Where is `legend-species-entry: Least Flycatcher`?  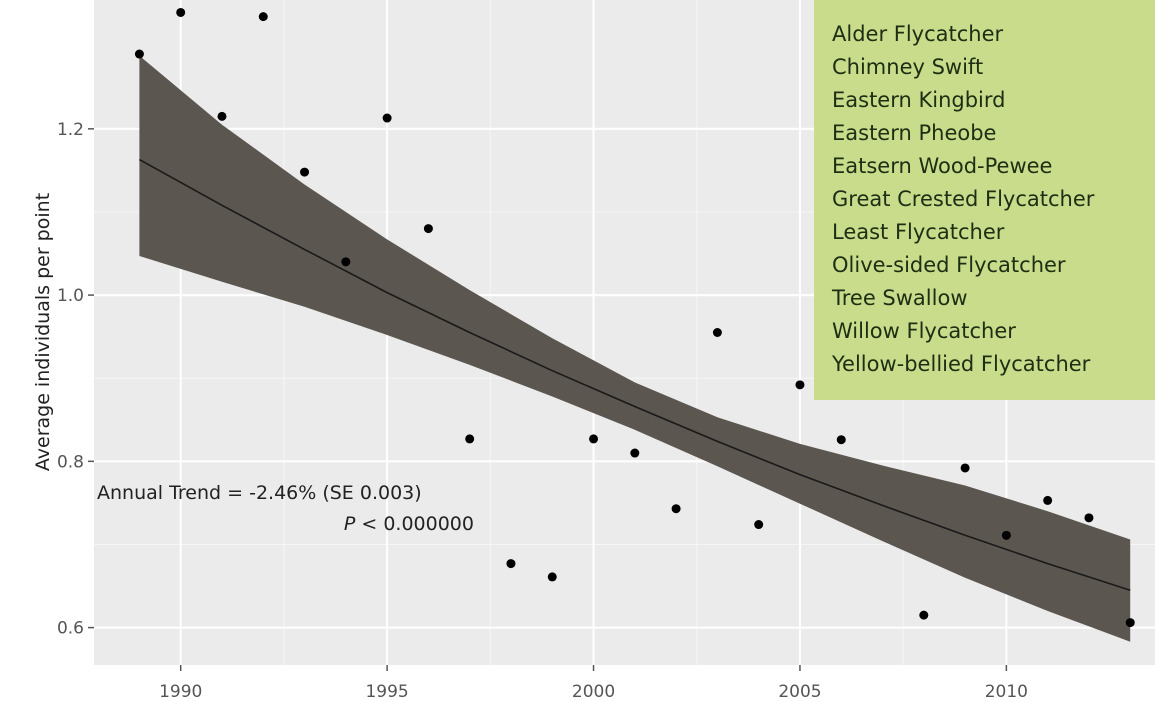
legend-species-entry: Least Flycatcher is located at coordinates (918, 232).